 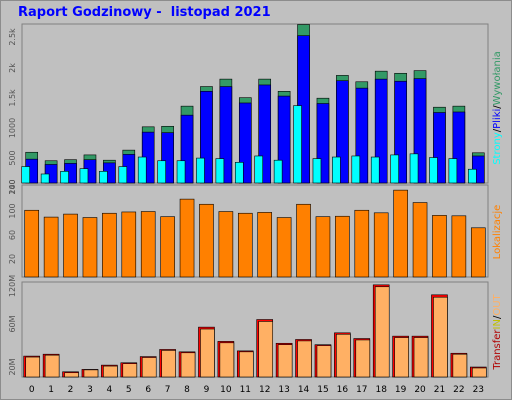 What do you see at coordinates (283, 390) in the screenshot?
I see `x-tick-label-13: 13` at bounding box center [283, 390].